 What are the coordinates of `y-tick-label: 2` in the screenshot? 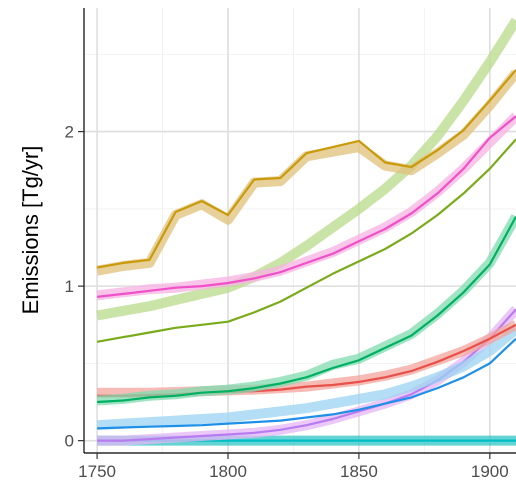 It's located at (69, 132).